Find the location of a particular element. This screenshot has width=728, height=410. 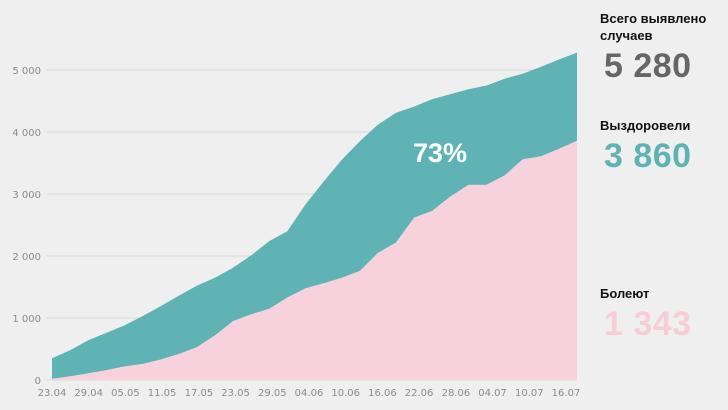

x-tick-label: 11.05 is located at coordinates (162, 393).